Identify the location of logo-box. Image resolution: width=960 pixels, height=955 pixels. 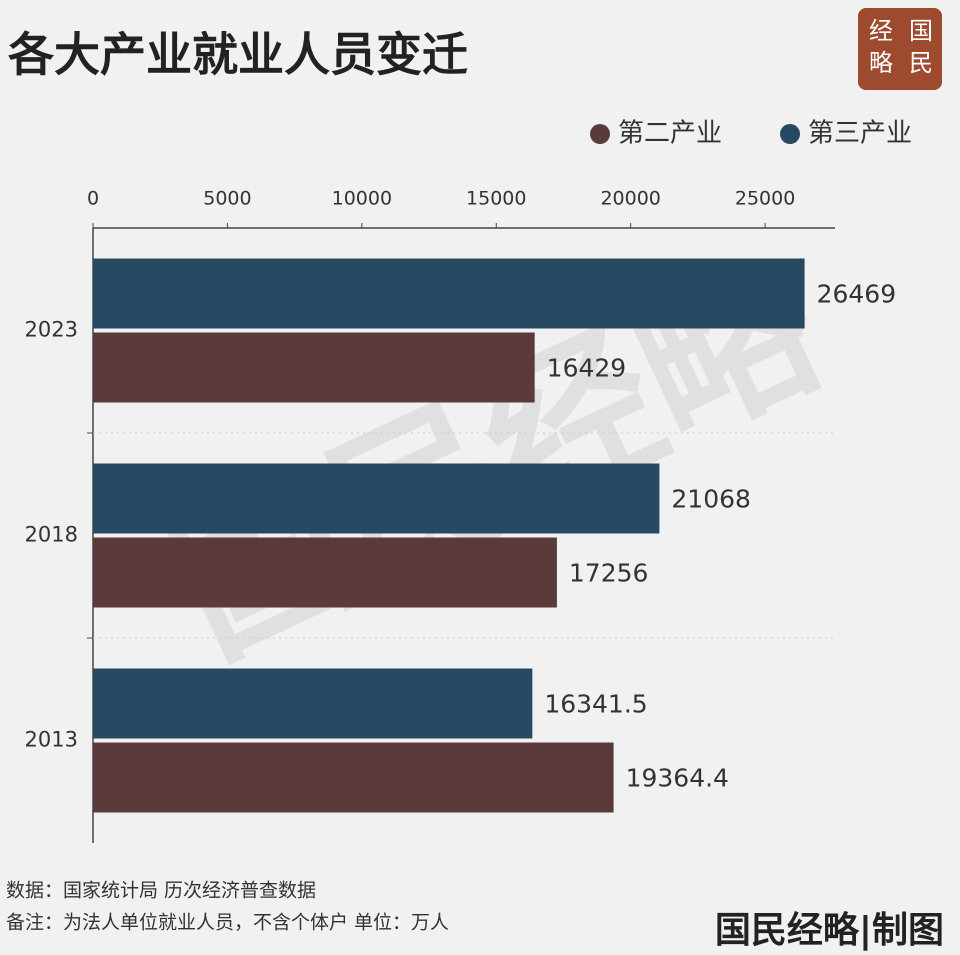
(900, 49).